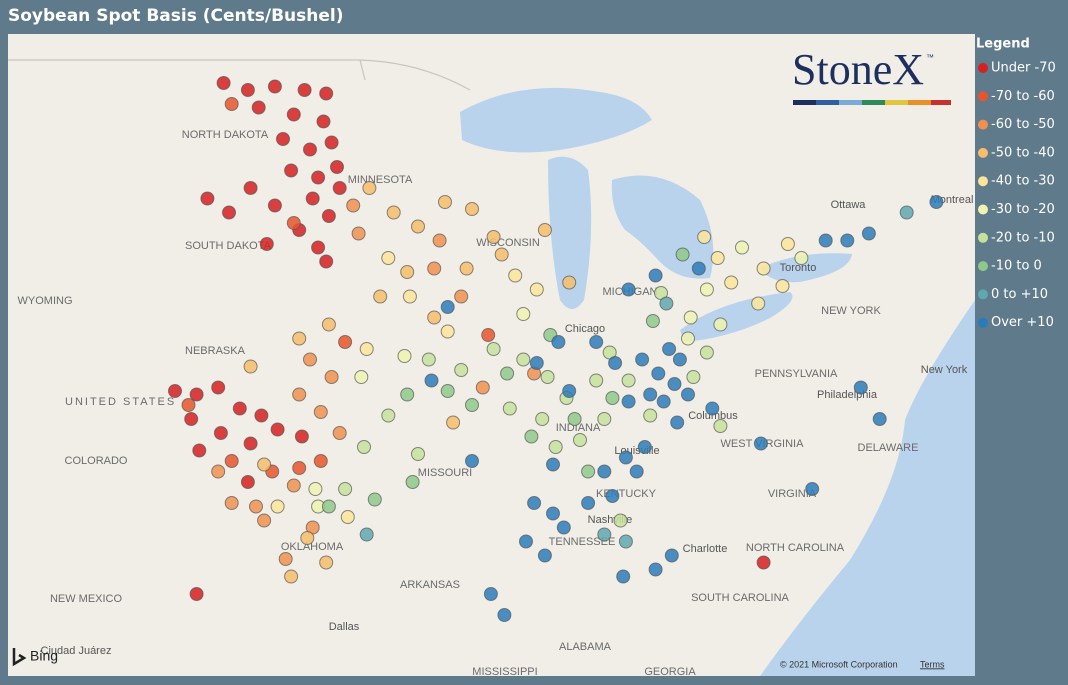 Image resolution: width=1068 pixels, height=685 pixels. Describe the element at coordinates (344, 627) in the screenshot. I see `city-label: Dallas` at that location.